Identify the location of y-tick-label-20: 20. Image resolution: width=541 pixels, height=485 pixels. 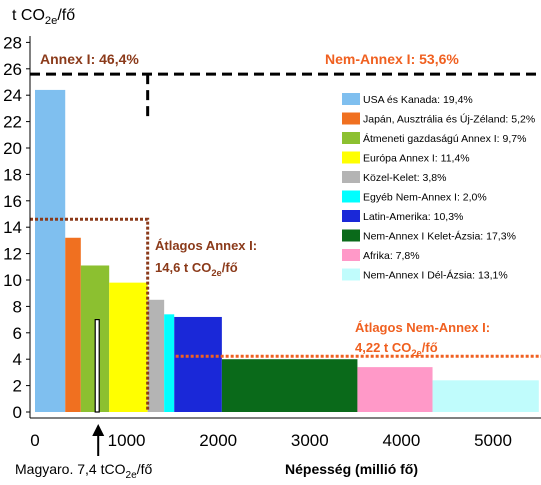
(12, 148).